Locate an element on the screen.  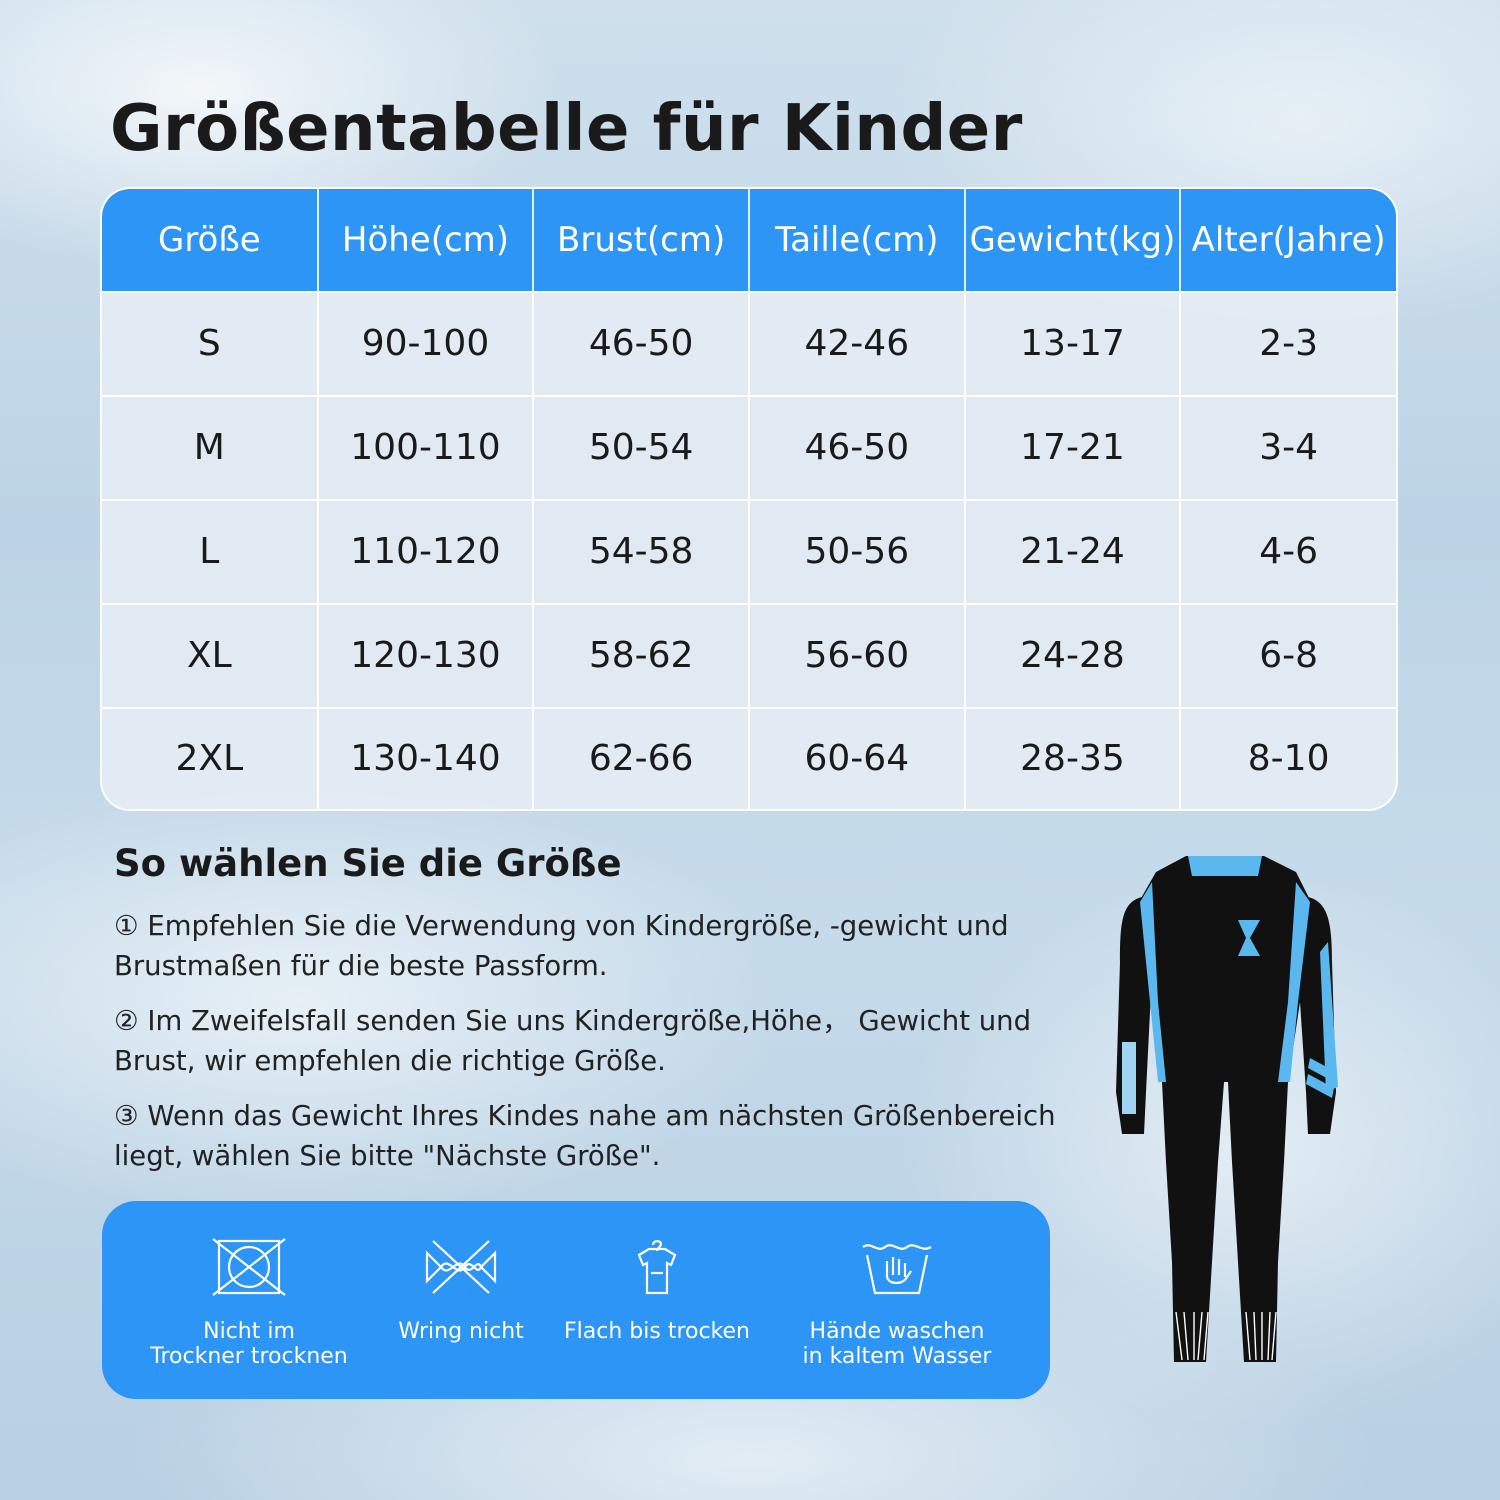
cell-size: 2XL is located at coordinates (210, 757).